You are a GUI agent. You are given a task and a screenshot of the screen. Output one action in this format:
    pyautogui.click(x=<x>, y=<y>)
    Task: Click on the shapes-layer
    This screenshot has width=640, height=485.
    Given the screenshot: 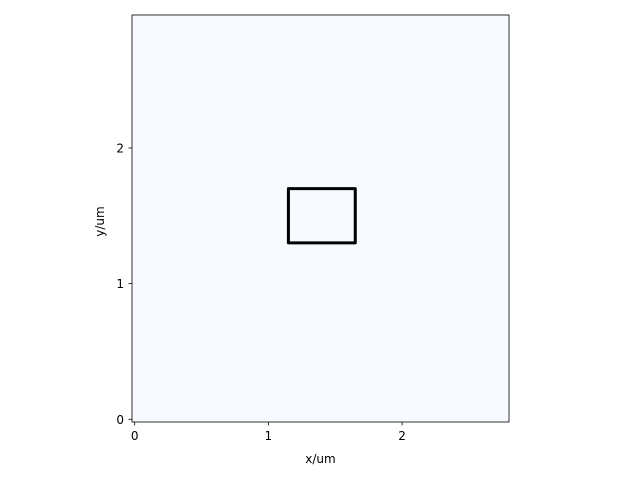 What is the action you would take?
    pyautogui.click(x=321, y=216)
    